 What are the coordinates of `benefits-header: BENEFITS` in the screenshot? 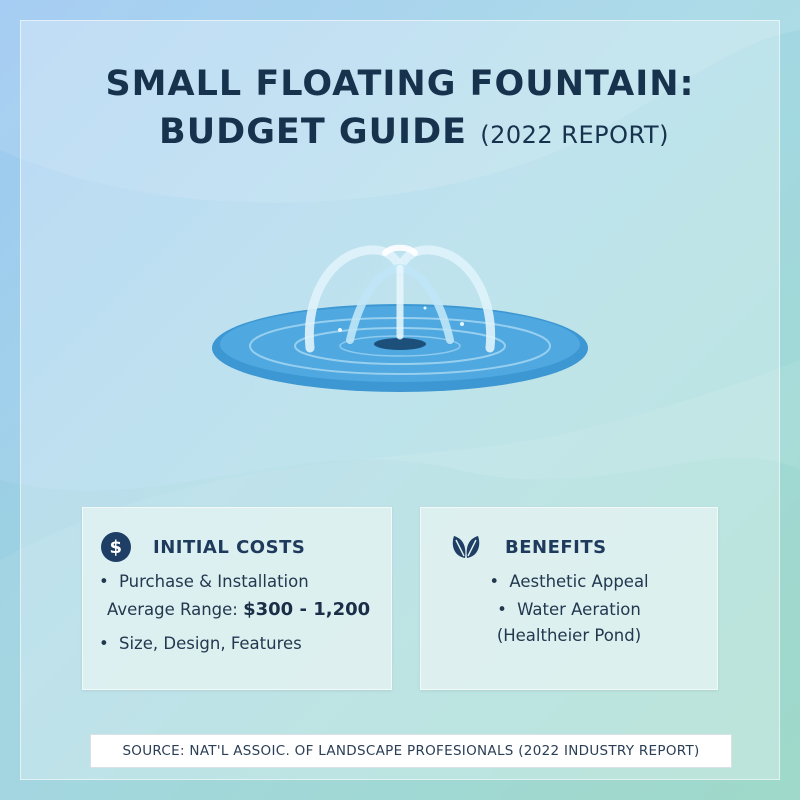 It's located at (528, 547).